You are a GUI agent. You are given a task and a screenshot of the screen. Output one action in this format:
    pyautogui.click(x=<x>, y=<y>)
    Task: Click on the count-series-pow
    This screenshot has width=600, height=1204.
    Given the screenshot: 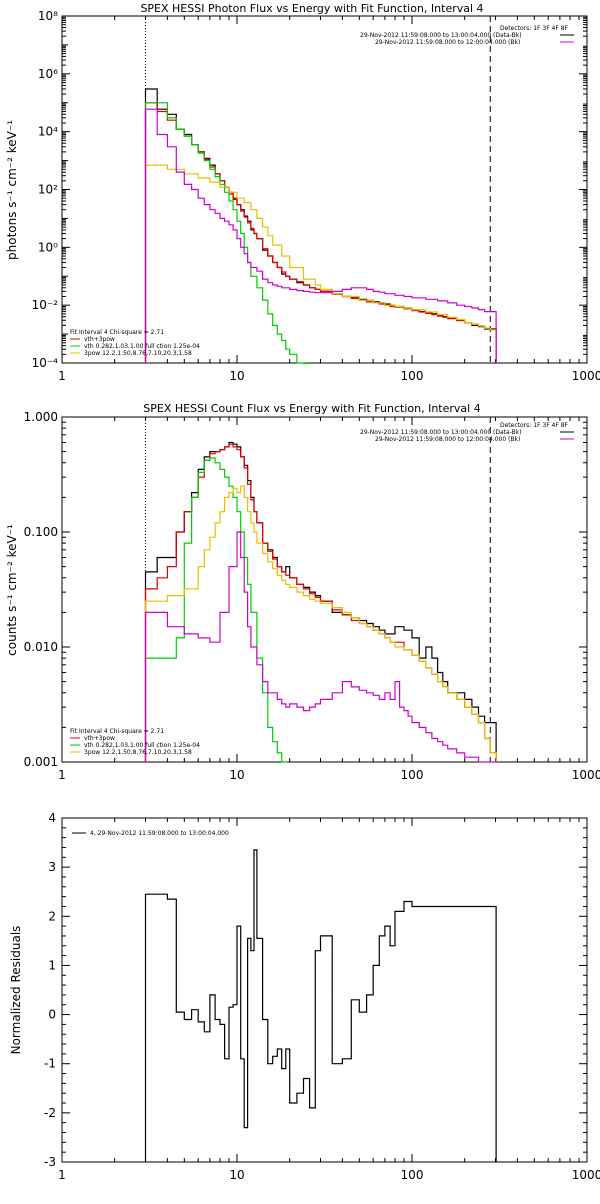 What is the action you would take?
    pyautogui.click(x=320, y=623)
    